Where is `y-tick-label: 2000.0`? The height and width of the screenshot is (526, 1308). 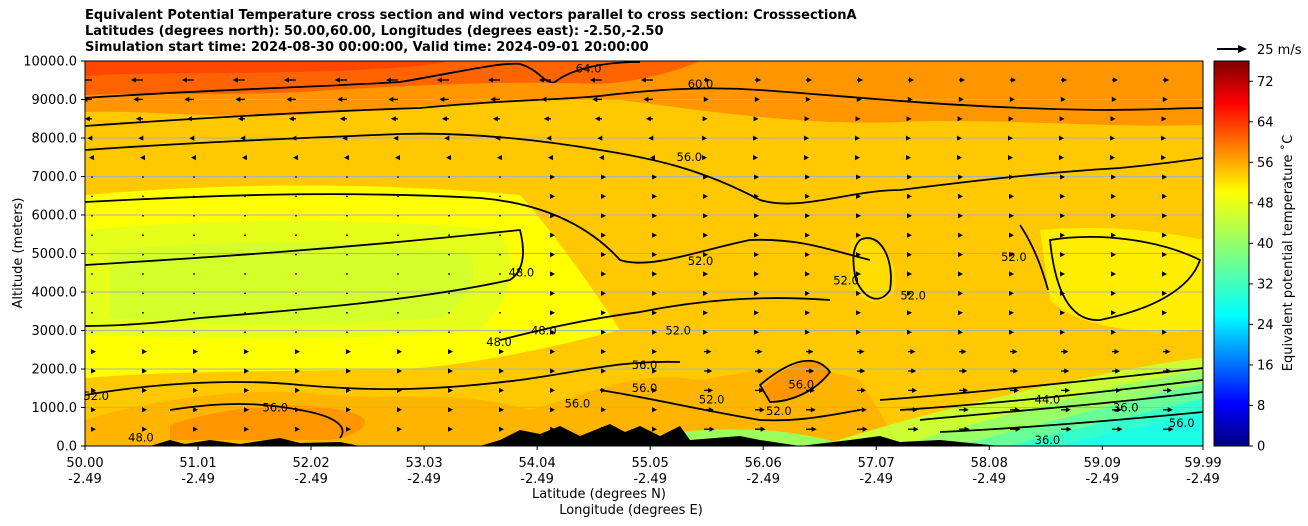 y-tick-label: 2000.0 is located at coordinates (55, 370).